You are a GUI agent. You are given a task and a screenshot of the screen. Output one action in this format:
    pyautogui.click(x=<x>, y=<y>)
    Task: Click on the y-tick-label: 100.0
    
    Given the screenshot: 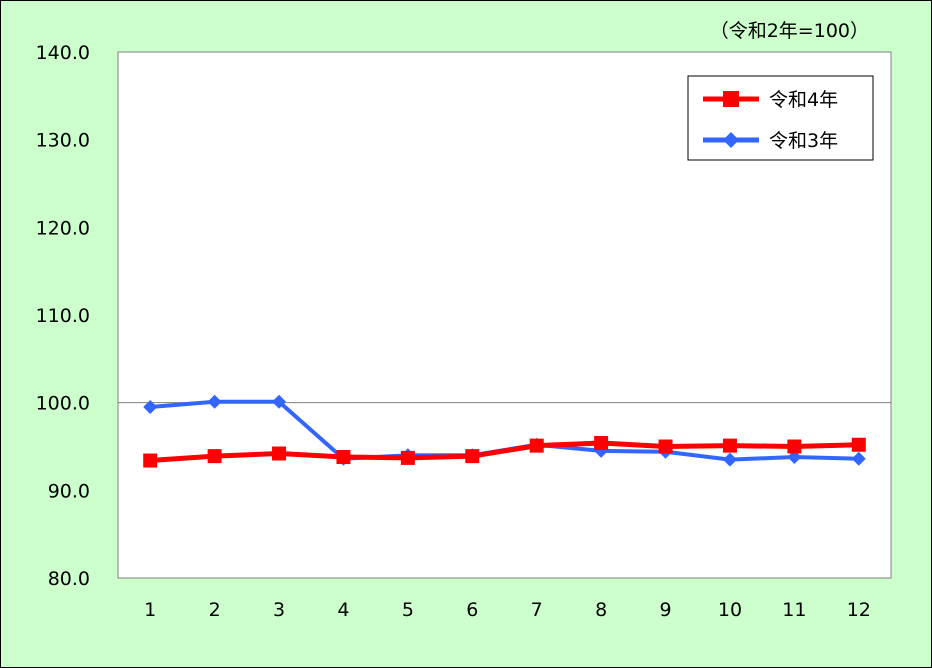 What is the action you would take?
    pyautogui.click(x=63, y=404)
    